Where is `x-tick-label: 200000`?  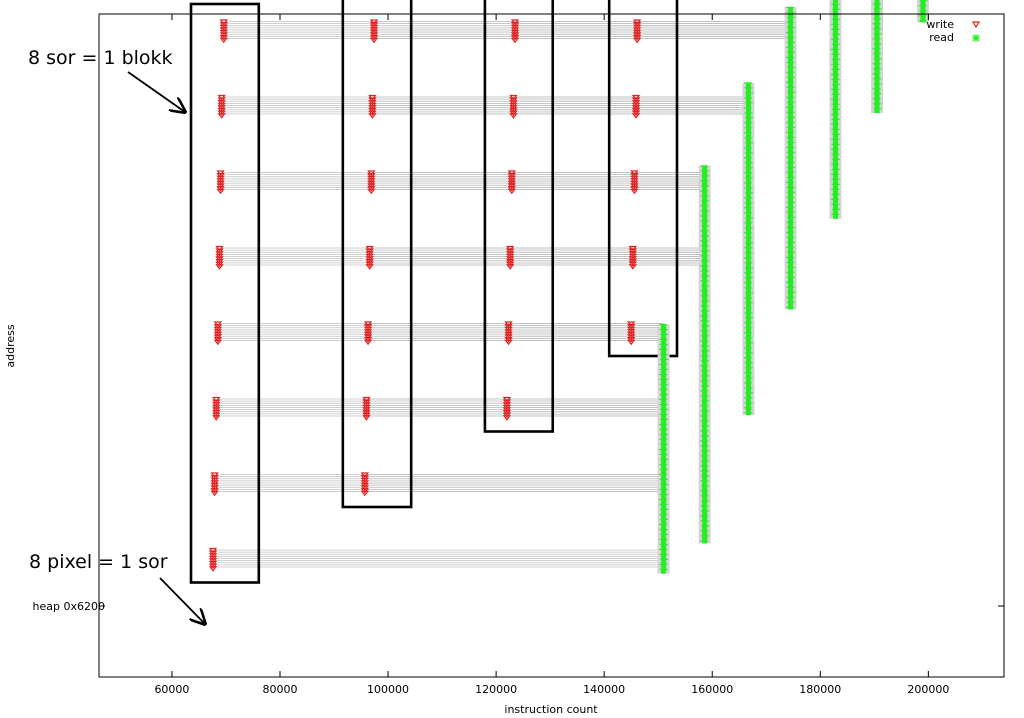 x-tick-label: 200000 is located at coordinates (928, 689).